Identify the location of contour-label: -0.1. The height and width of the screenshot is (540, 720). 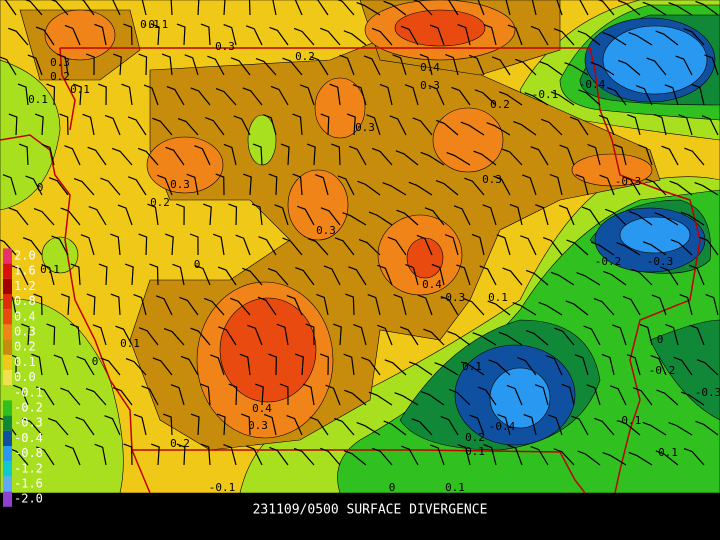
(628, 420).